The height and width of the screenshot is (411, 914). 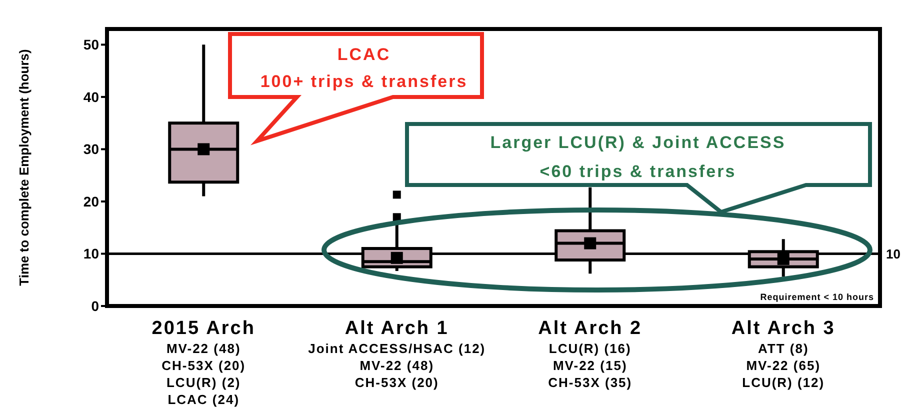 What do you see at coordinates (24, 167) in the screenshot?
I see `y-axis-title: Time to complete Employment (hours)` at bounding box center [24, 167].